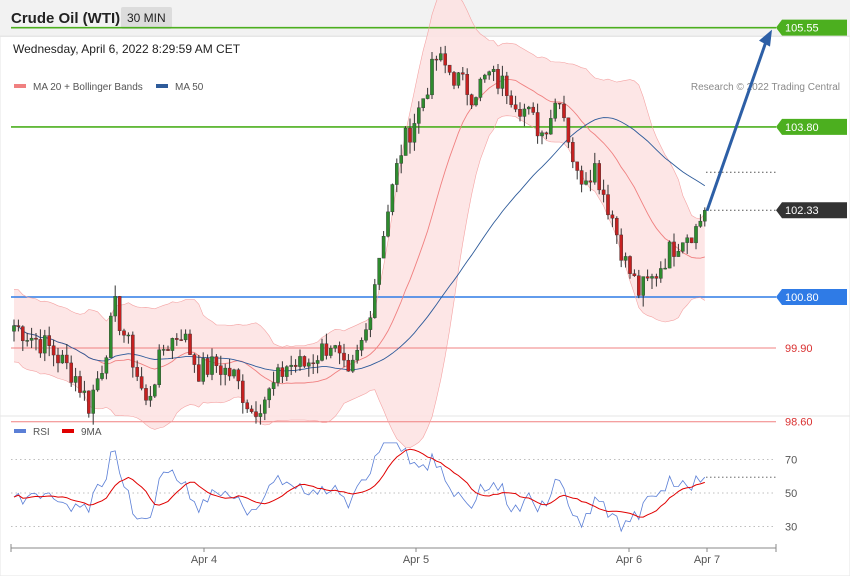 This screenshot has height=576, width=850. I want to click on level-label-support: 98.60, so click(799, 423).